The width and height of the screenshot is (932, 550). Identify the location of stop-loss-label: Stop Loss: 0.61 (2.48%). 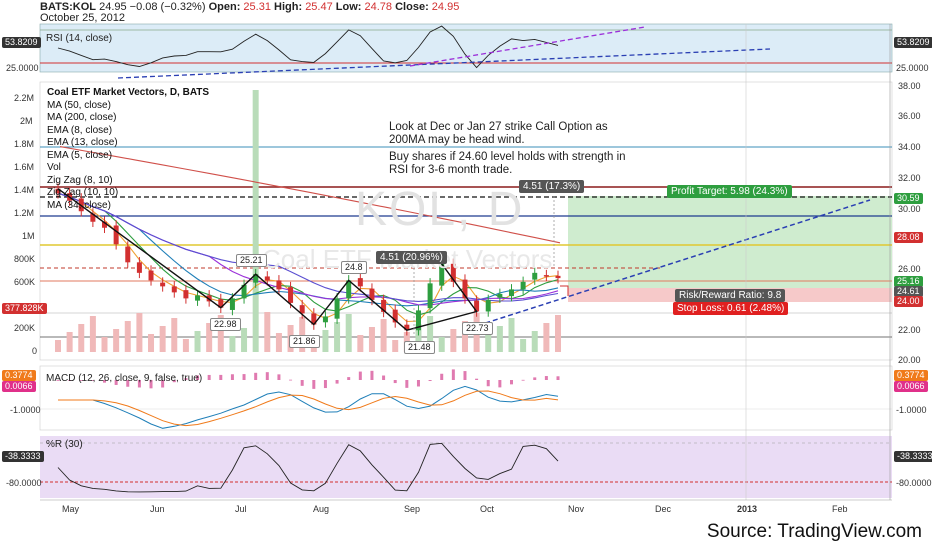
(731, 308).